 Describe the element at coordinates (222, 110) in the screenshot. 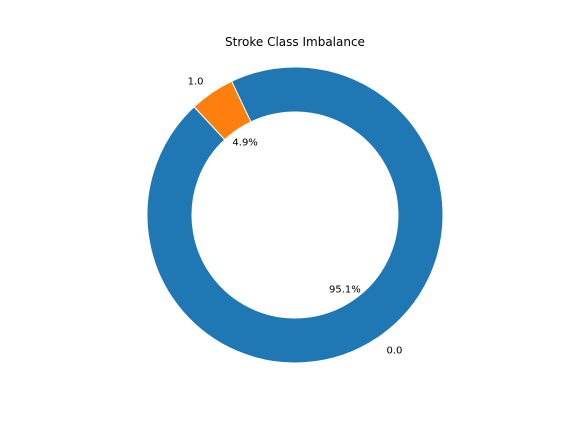

I see `slice-1.0` at that location.